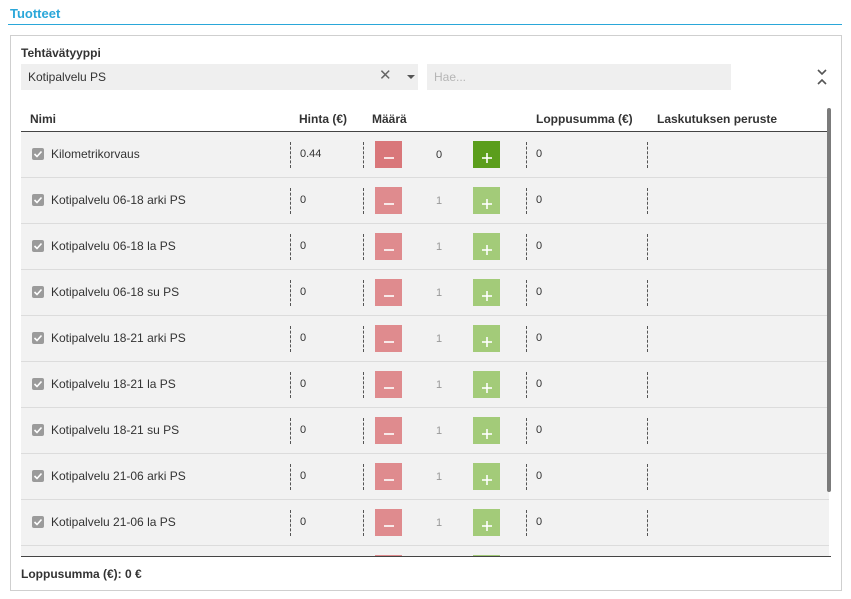 This screenshot has width=851, height=599. What do you see at coordinates (425, 247) in the screenshot?
I see `table-row: Kotipalvelu 06-18 la PS 0 1 0` at bounding box center [425, 247].